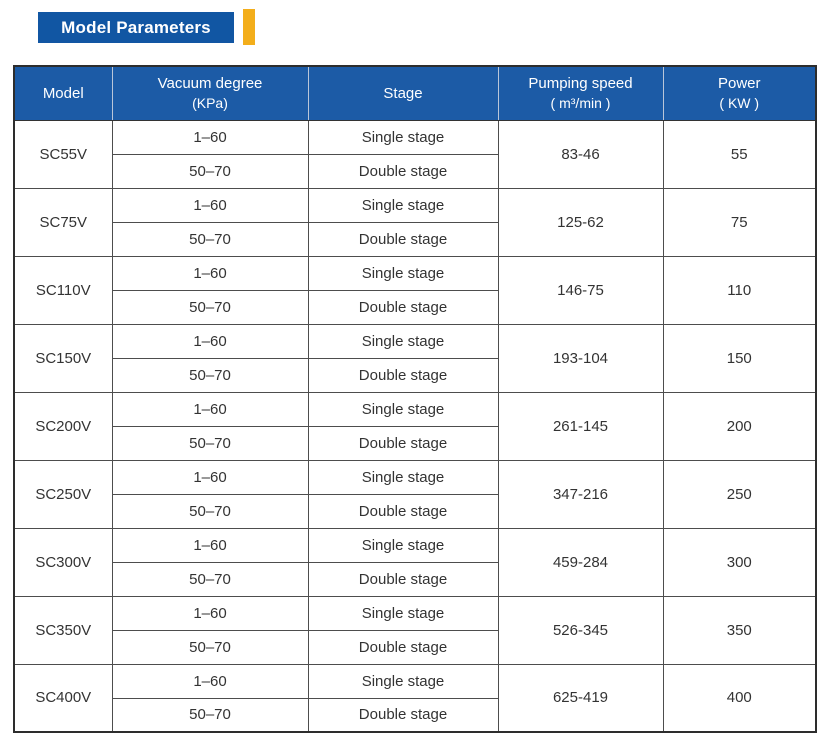  What do you see at coordinates (739, 154) in the screenshot?
I see `power-cell: 55` at bounding box center [739, 154].